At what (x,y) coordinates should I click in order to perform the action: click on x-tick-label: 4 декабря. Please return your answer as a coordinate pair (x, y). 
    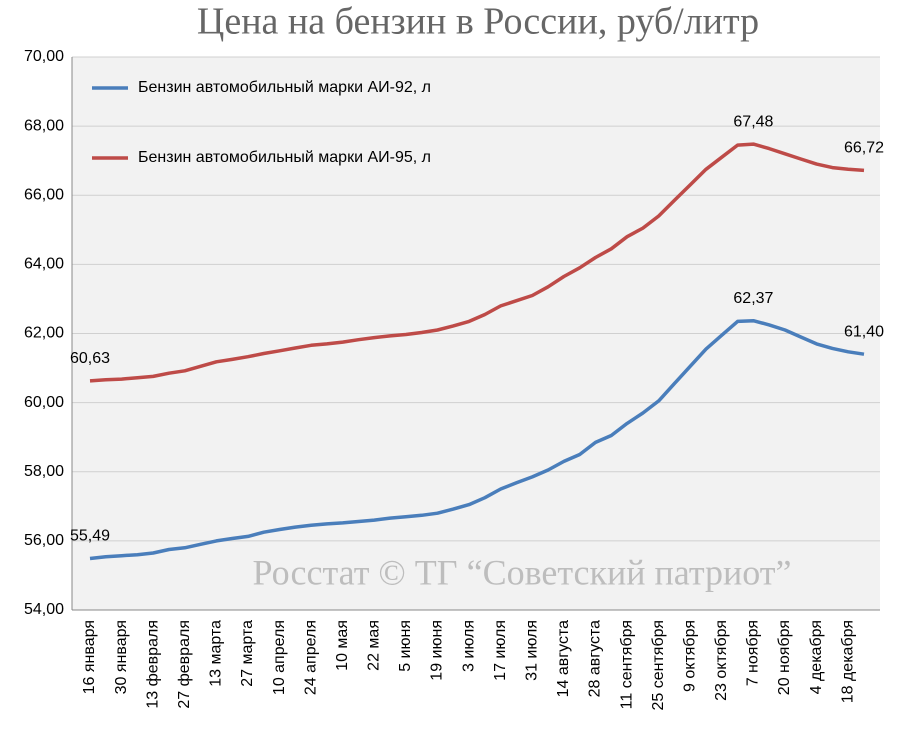
    Looking at the image, I should click on (816, 657).